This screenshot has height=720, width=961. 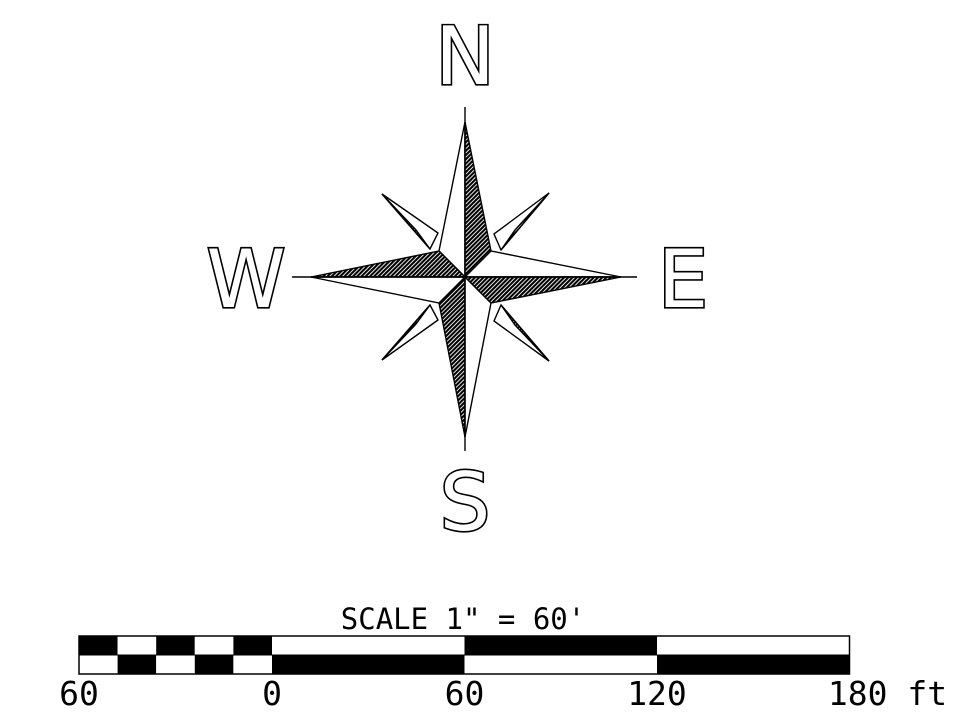 What do you see at coordinates (272, 693) in the screenshot?
I see `scale-tick-label: 0` at bounding box center [272, 693].